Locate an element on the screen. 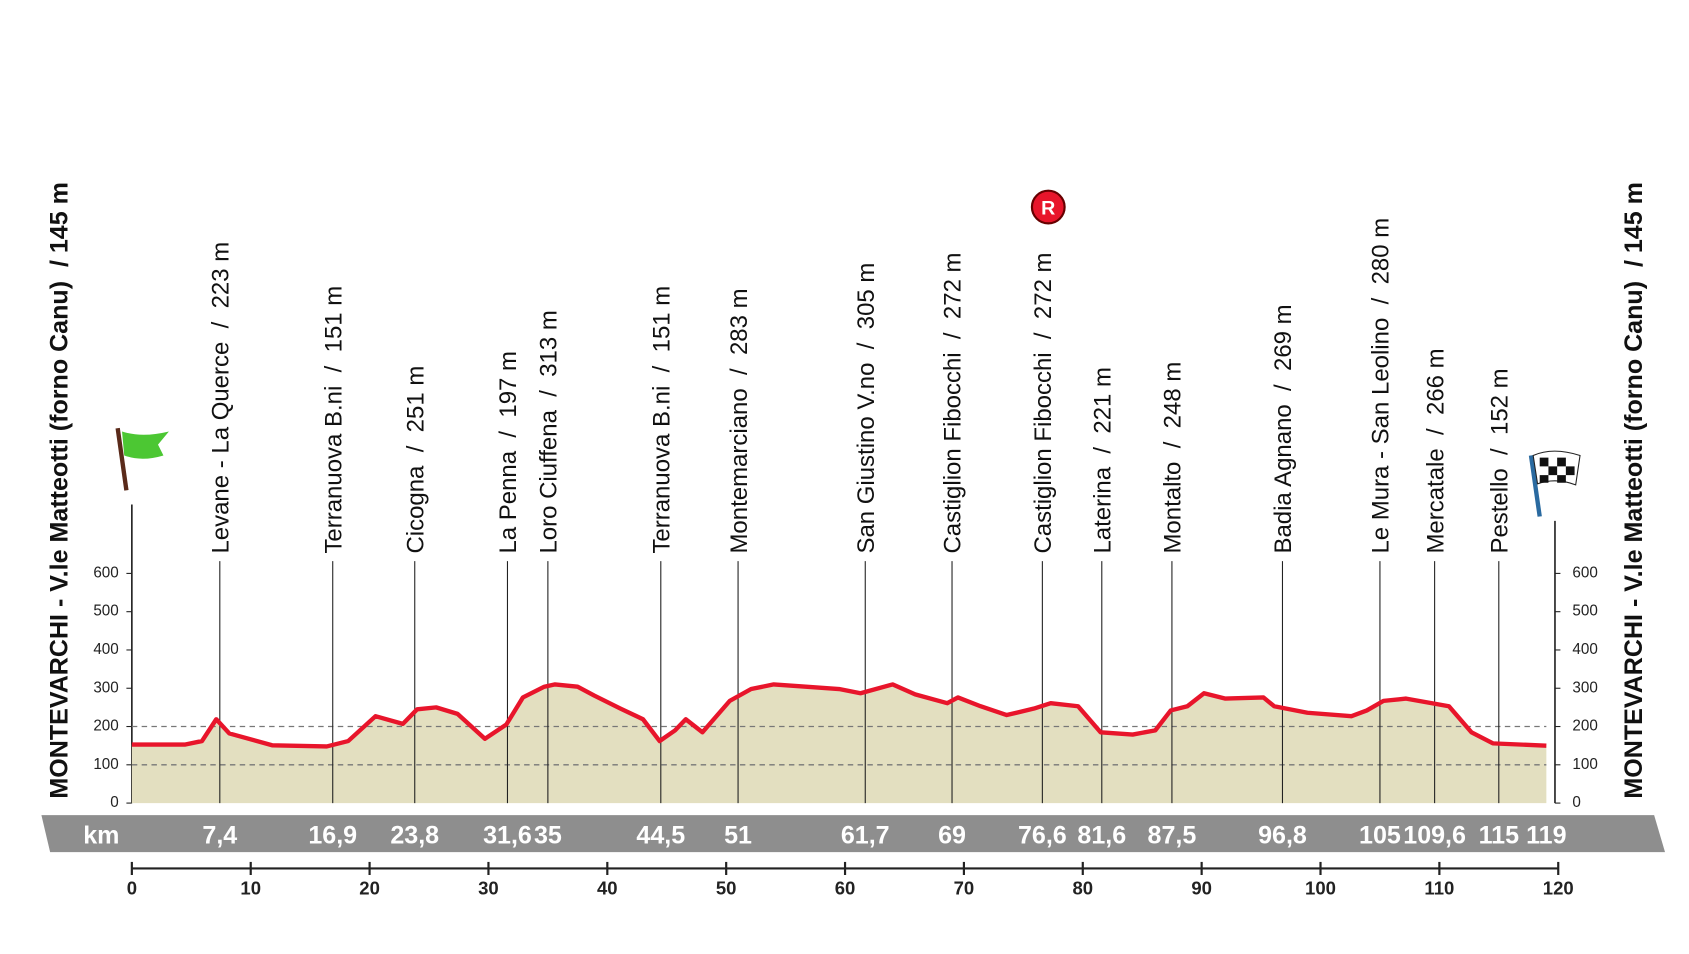 The height and width of the screenshot is (954, 1689). y-tick-label-right: 600 is located at coordinates (1584, 572).